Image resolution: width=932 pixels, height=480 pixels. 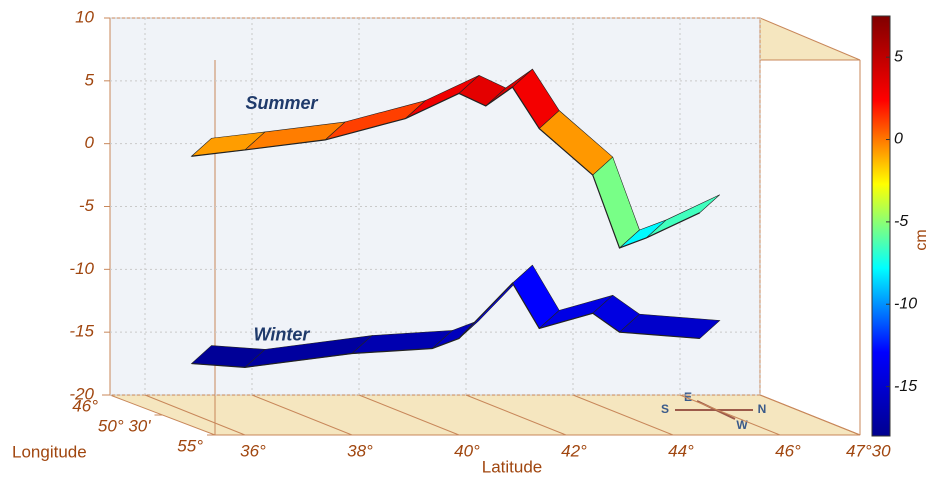 What do you see at coordinates (85, 405) in the screenshot?
I see `y-tick-label: 46°` at bounding box center [85, 405].